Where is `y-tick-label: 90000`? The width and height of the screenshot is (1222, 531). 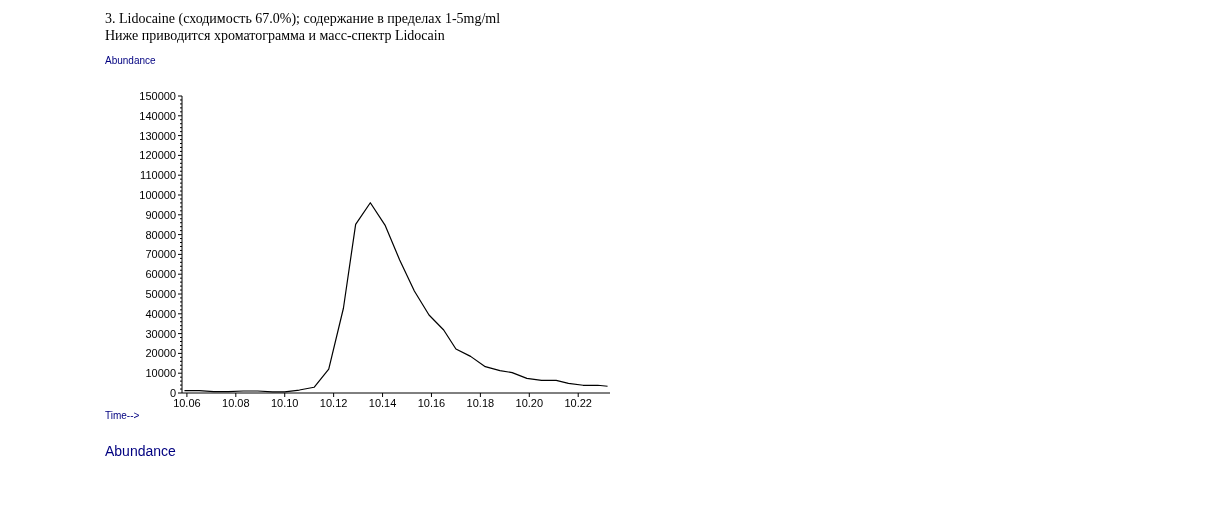 y-tick-label: 90000 is located at coordinates (160, 214).